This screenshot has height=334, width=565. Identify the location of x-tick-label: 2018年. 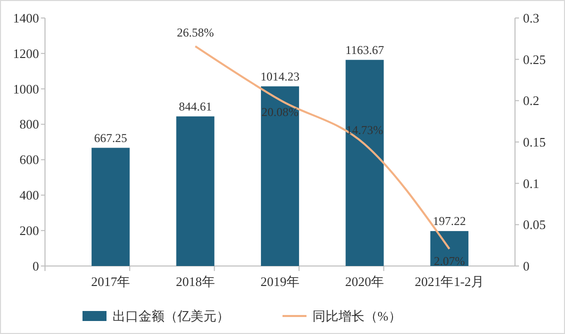
(195, 281).